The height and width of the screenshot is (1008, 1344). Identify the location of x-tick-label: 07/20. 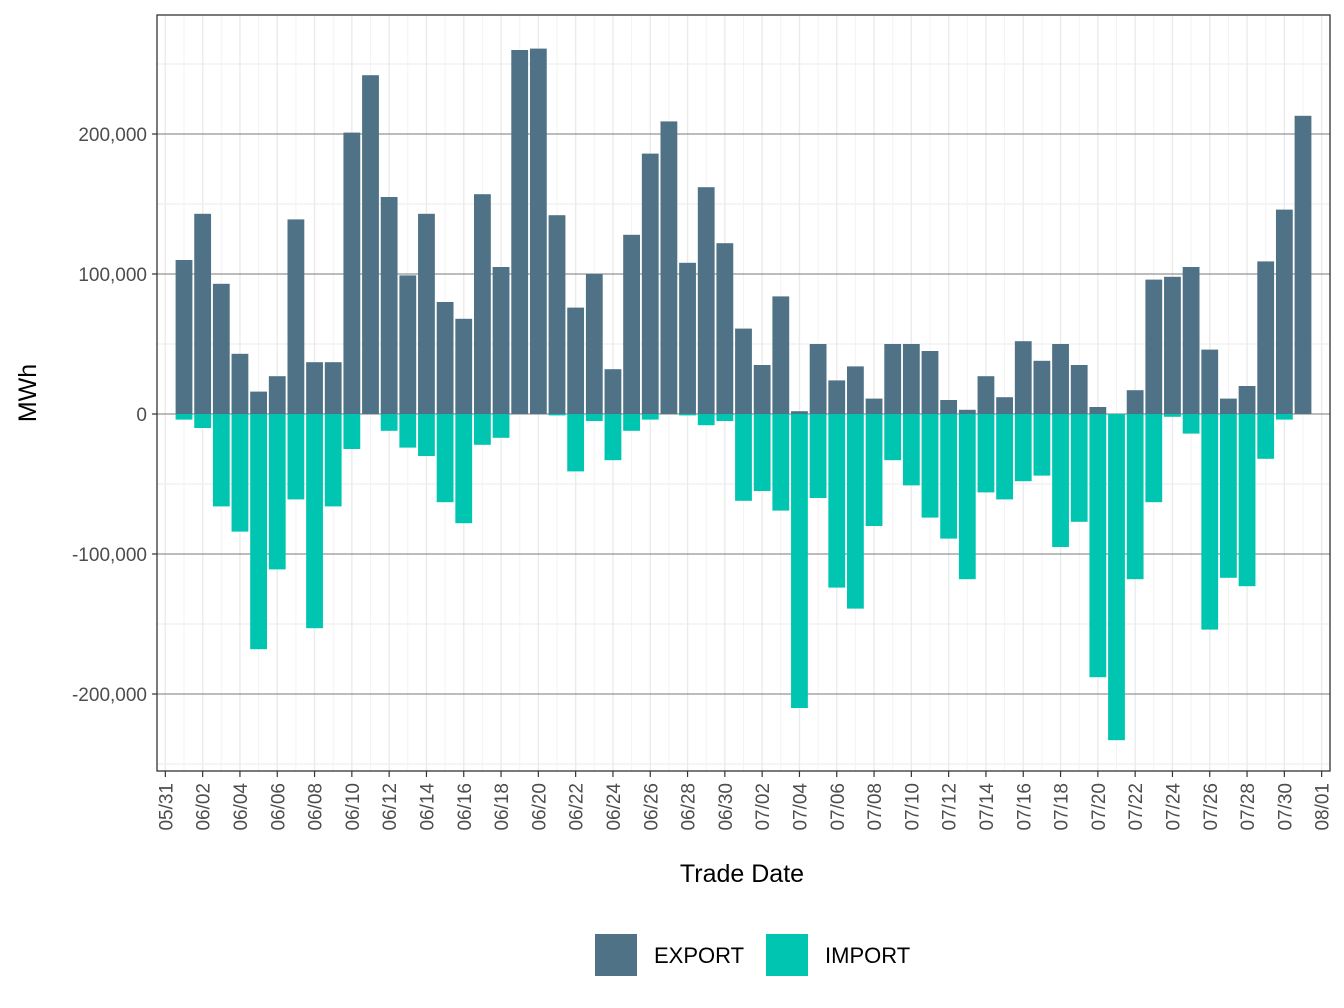
(1099, 807).